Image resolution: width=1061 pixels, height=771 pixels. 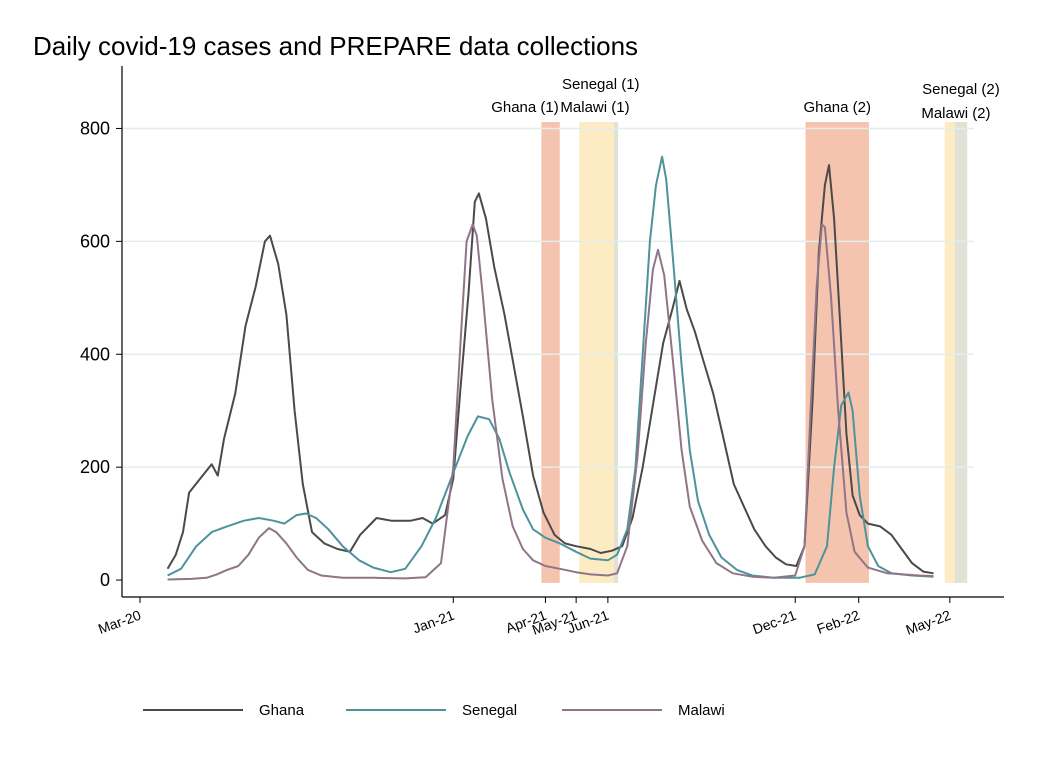 What do you see at coordinates (961, 89) in the screenshot?
I see `band-label: Senegal (2)` at bounding box center [961, 89].